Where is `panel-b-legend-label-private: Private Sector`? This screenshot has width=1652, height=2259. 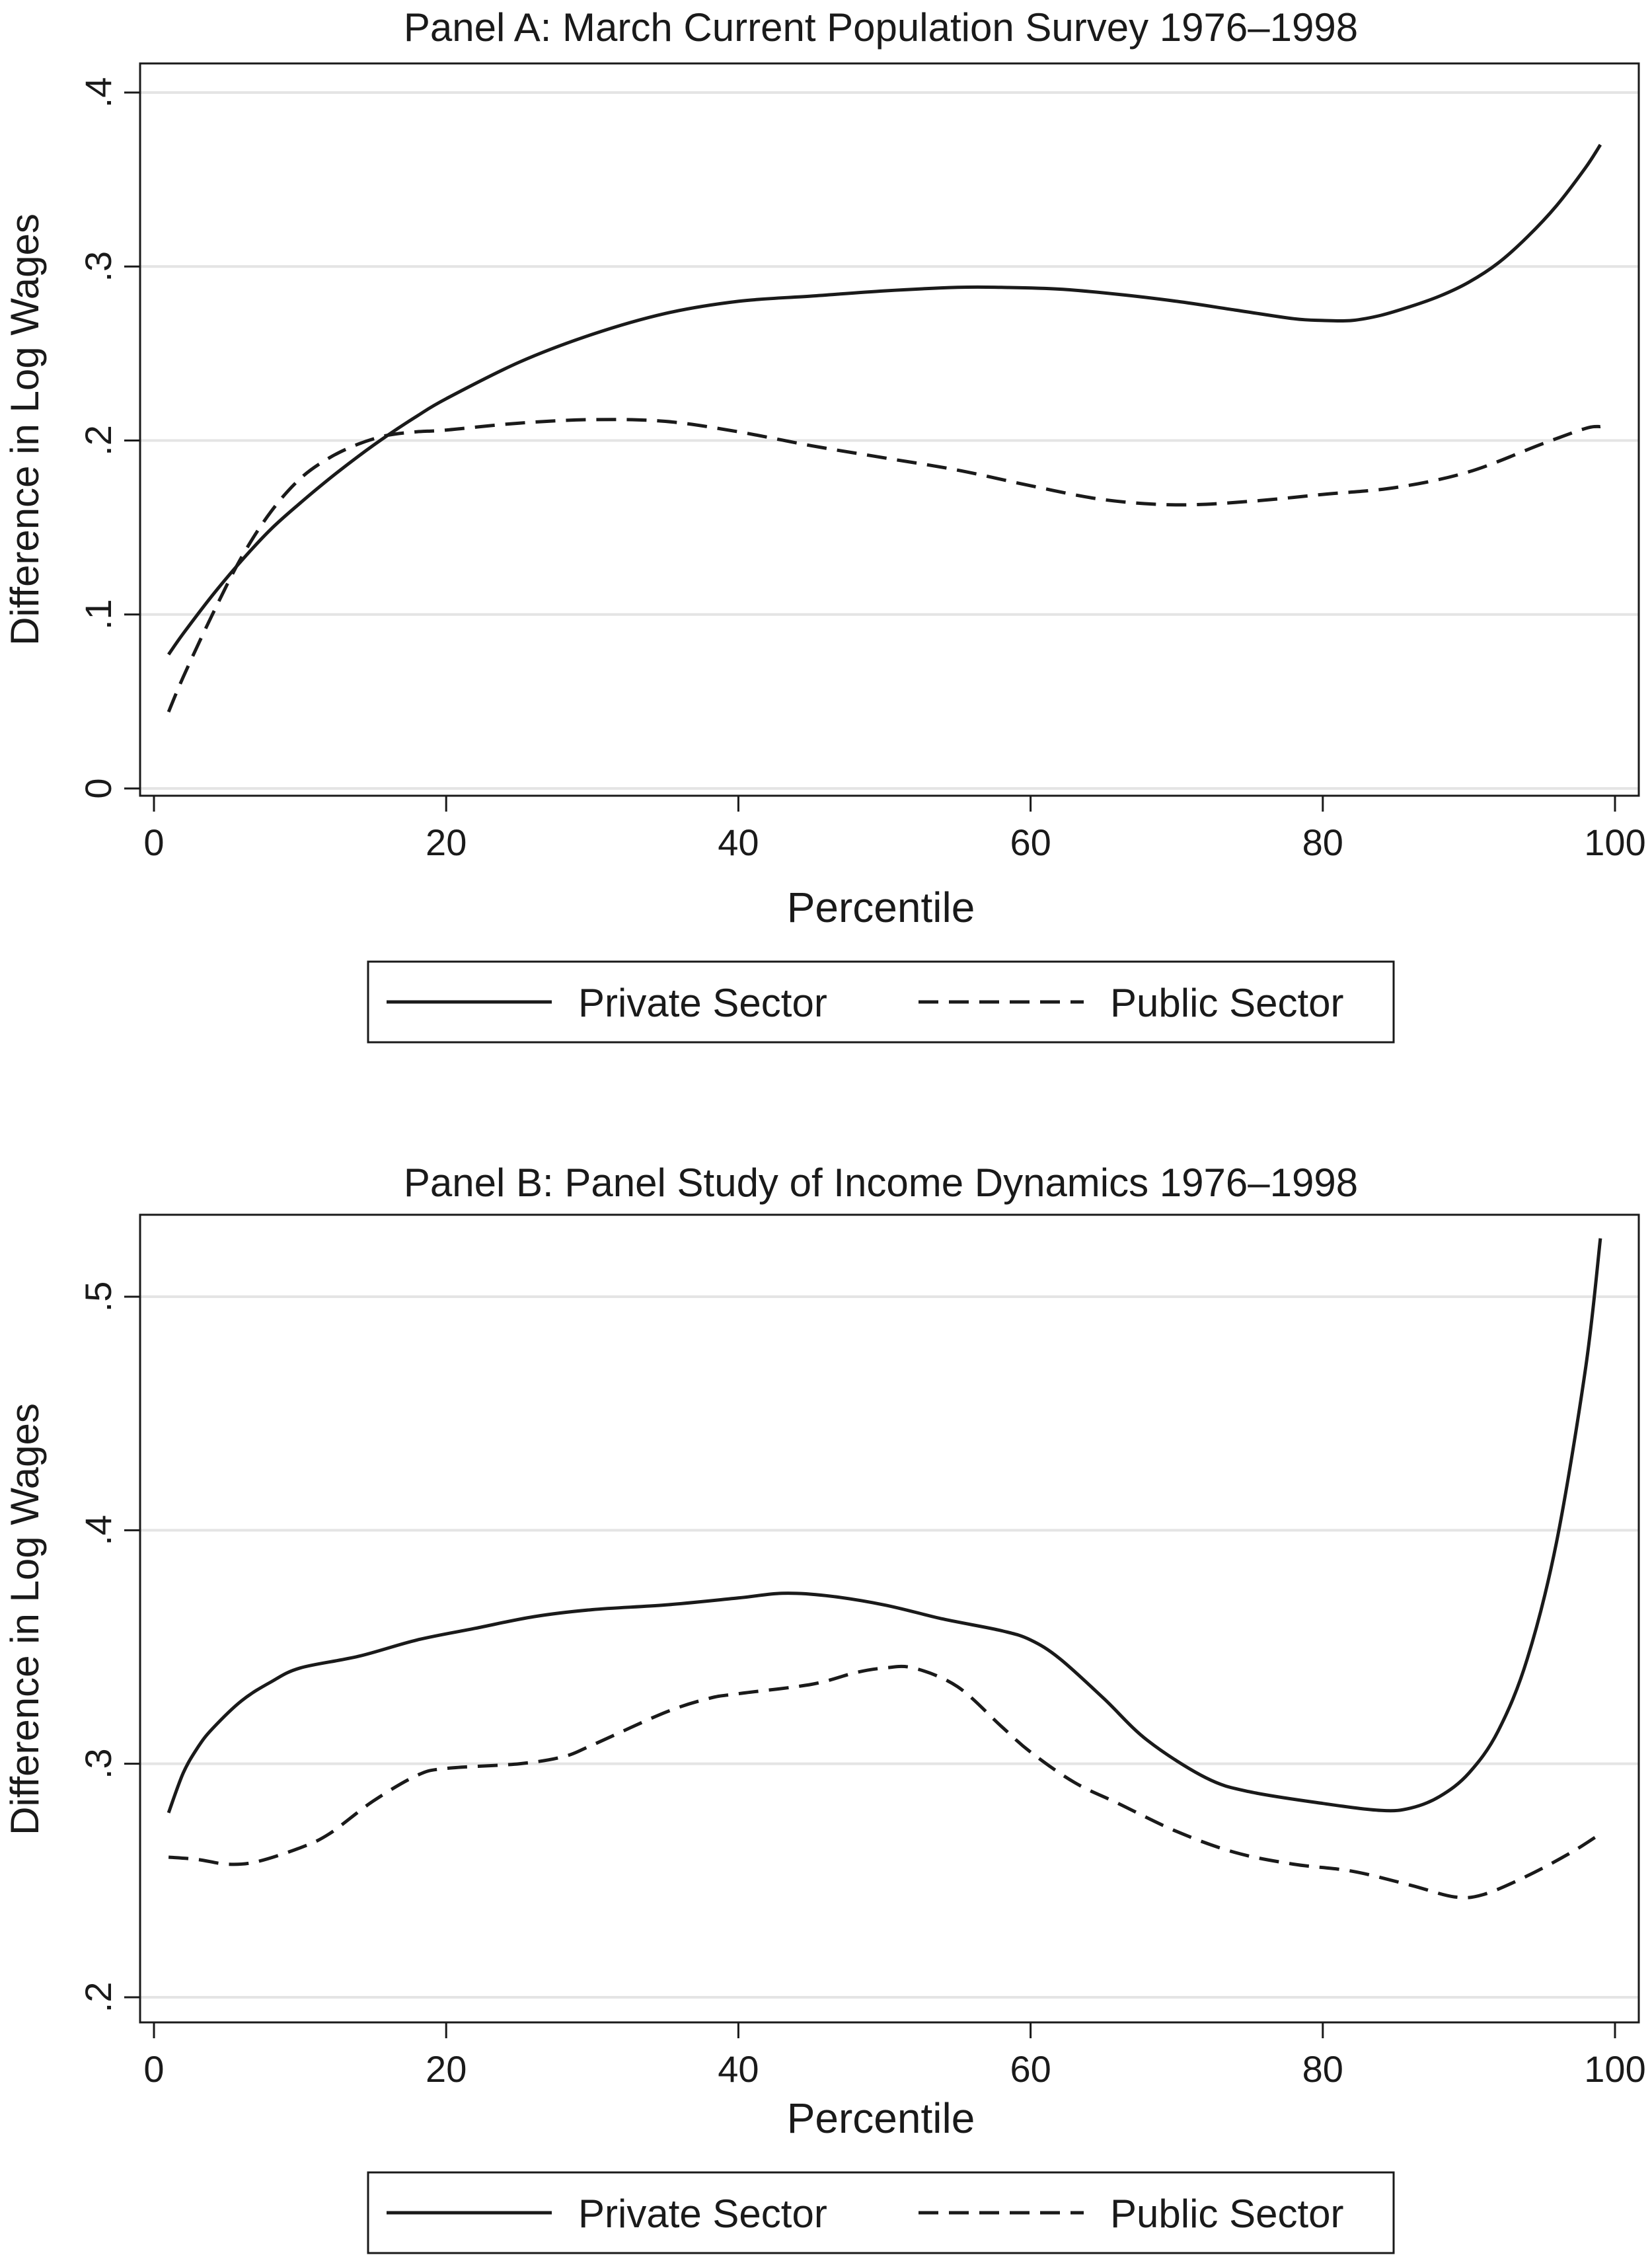
panel-b-legend-label-private: Private Sector is located at coordinates (703, 2214).